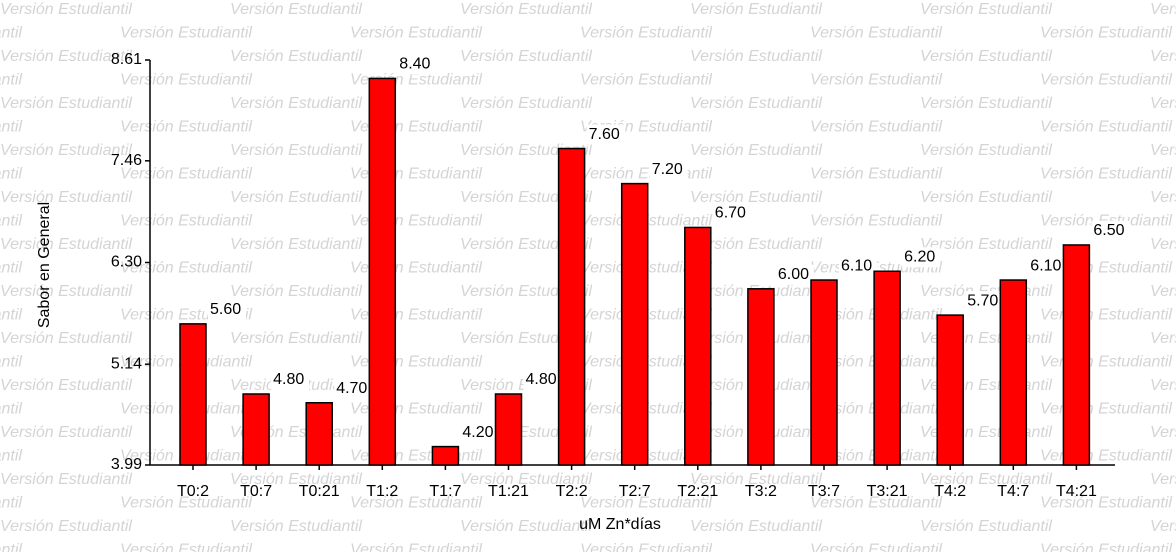 This screenshot has width=1176, height=552. Describe the element at coordinates (126, 262) in the screenshot. I see `y-tick-label: 6.30` at that location.